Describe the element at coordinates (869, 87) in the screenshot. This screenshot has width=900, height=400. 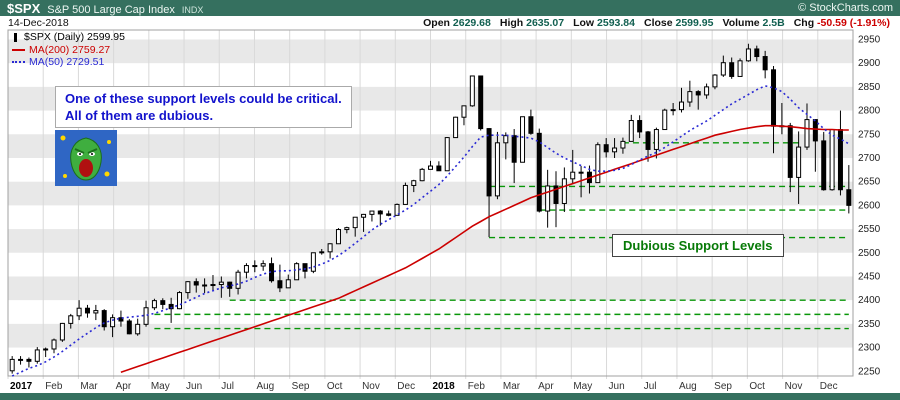
I see `y-axis-label: 2850` at that location.